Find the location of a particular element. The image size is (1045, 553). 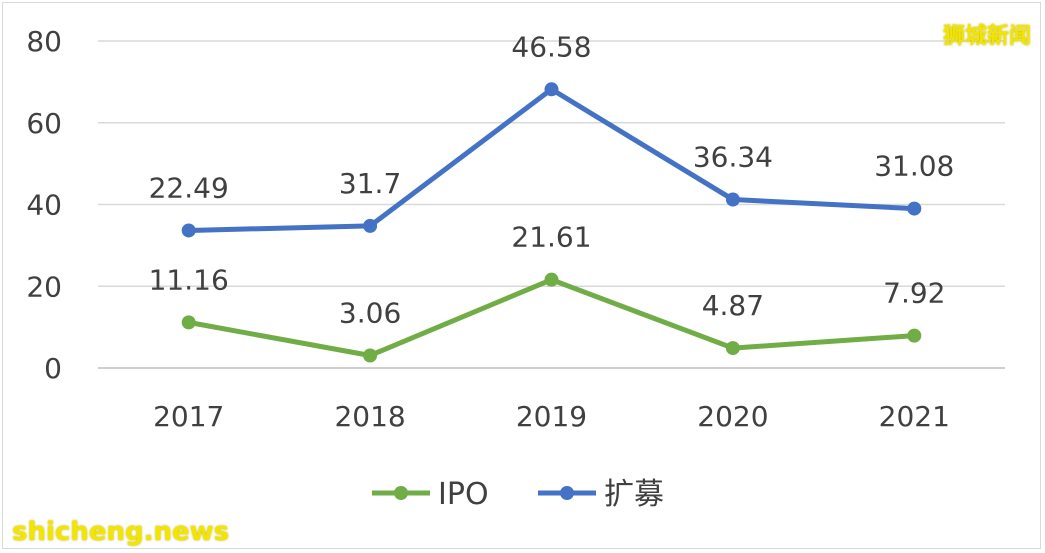

x-tick-label: 2019 is located at coordinates (551, 416).